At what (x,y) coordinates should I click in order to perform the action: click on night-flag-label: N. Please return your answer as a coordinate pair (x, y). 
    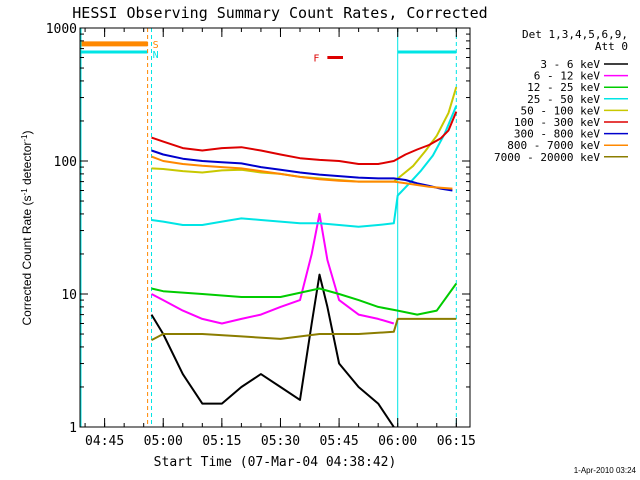
    Looking at the image, I should click on (156, 55).